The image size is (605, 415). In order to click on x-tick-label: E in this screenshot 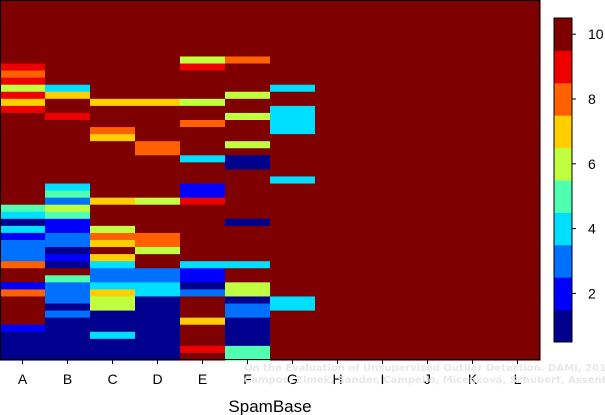, I will do `click(202, 379)`.